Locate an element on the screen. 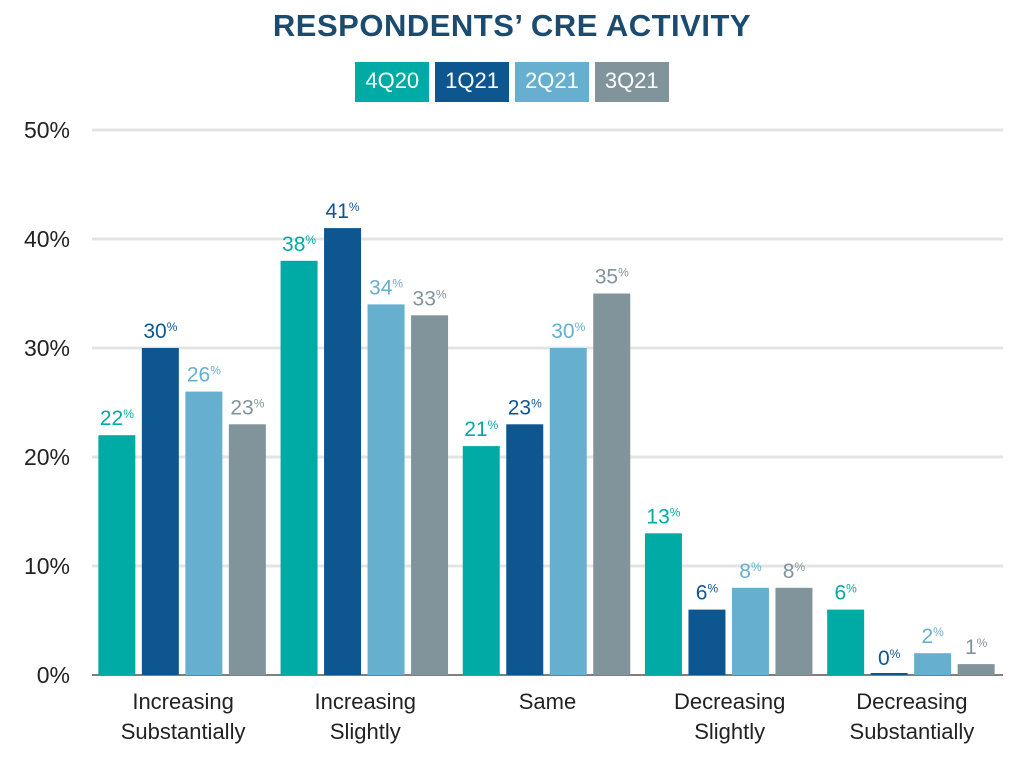  y-tick-label: 20% is located at coordinates (47, 457).